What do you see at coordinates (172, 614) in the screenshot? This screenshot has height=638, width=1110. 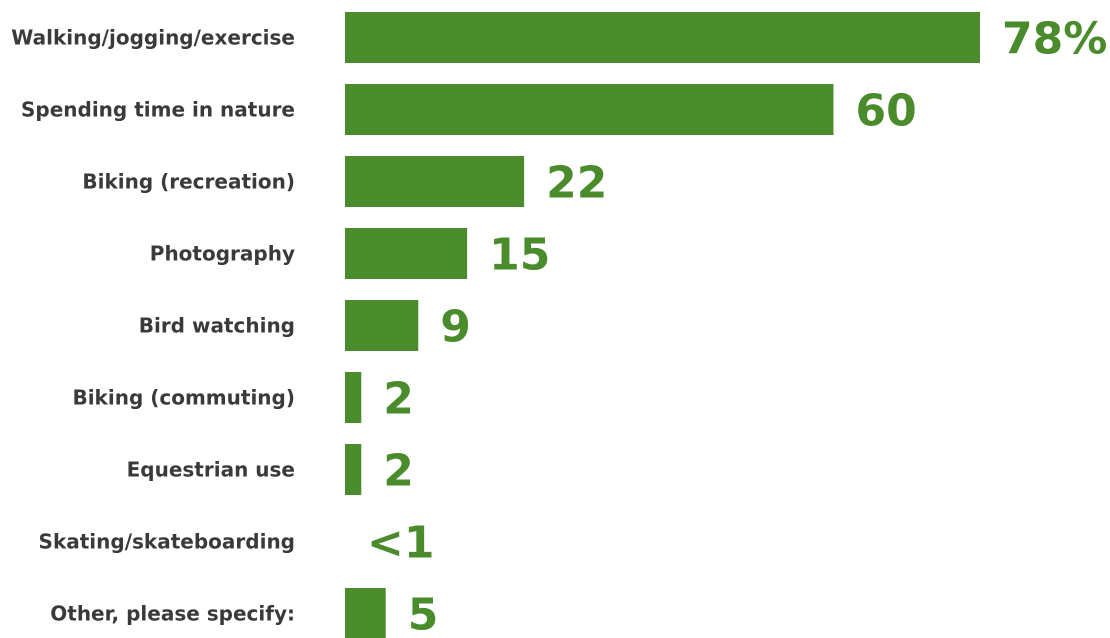 I see `category-label: Other, please specify:` at bounding box center [172, 614].